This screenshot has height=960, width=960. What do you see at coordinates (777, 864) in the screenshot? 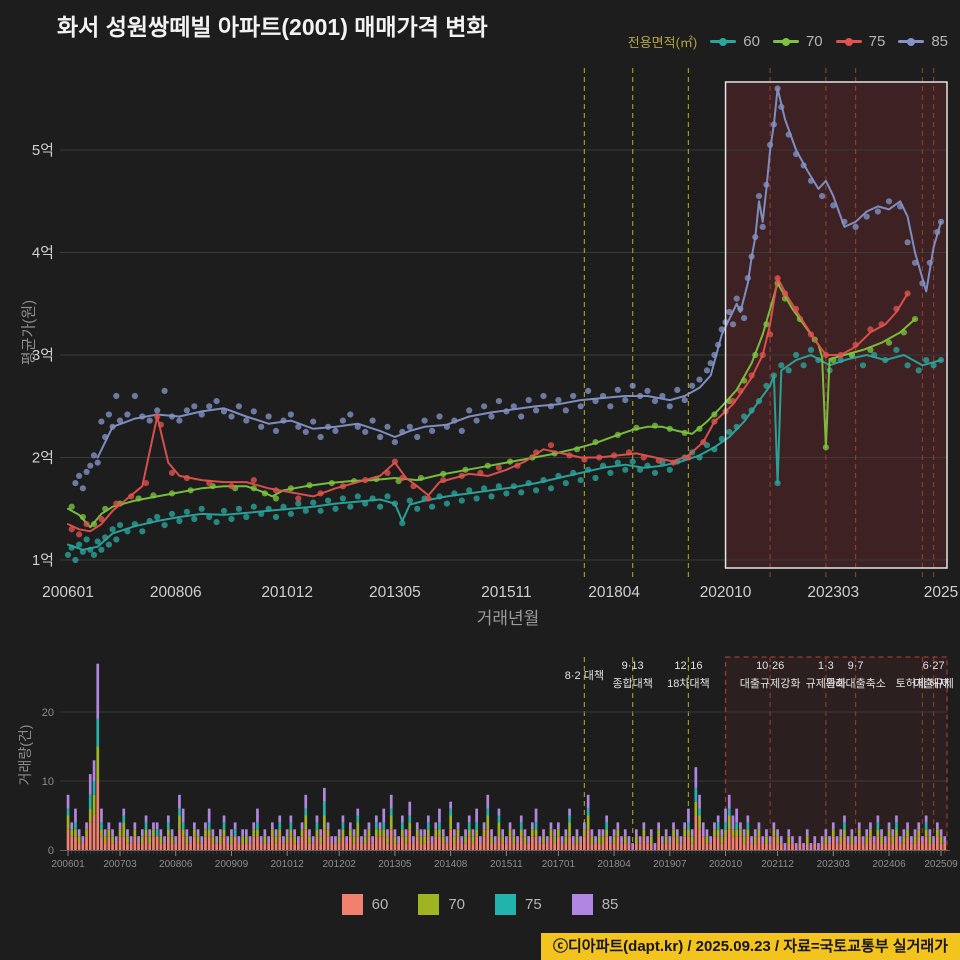
I see `svg-text: 202112` at bounding box center [777, 864].